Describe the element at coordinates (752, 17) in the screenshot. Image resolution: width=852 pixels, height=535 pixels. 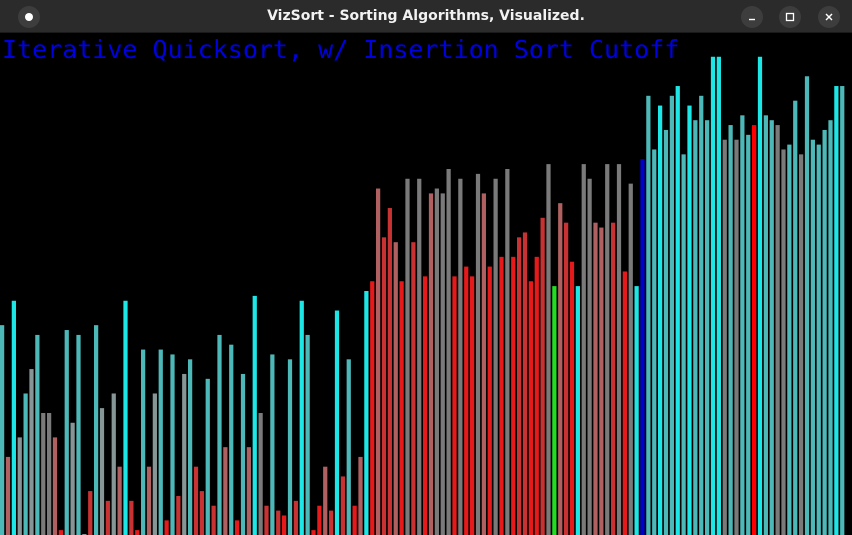
I see `minimize-button` at that location.